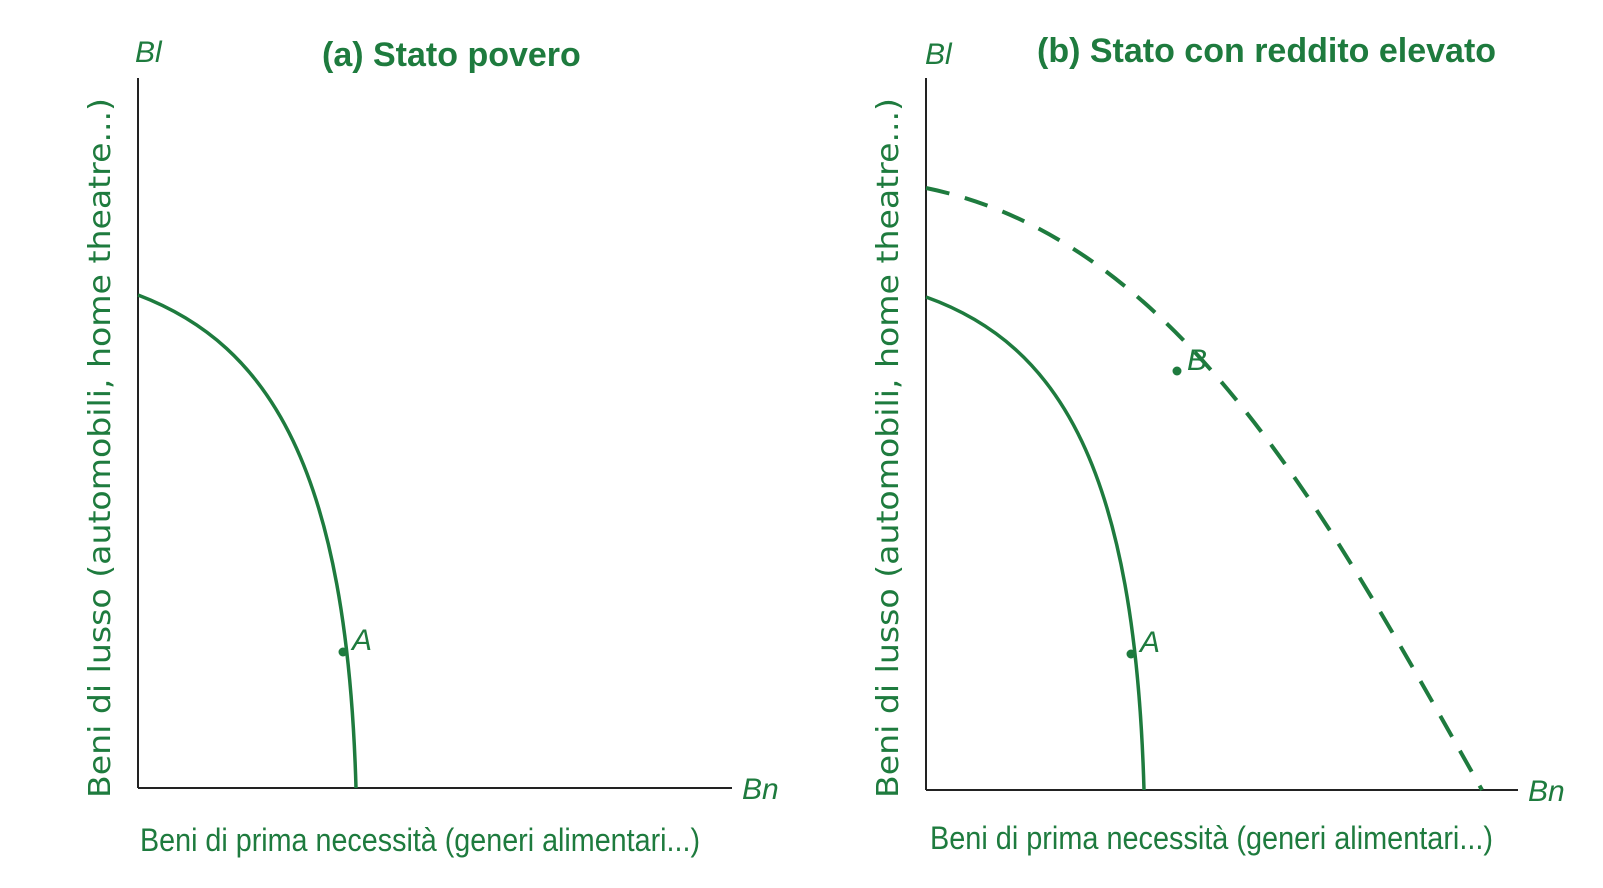 The image size is (1603, 888). Describe the element at coordinates (1546, 791) in the screenshot. I see `panel-b-x-axis-letter: Bn` at that location.